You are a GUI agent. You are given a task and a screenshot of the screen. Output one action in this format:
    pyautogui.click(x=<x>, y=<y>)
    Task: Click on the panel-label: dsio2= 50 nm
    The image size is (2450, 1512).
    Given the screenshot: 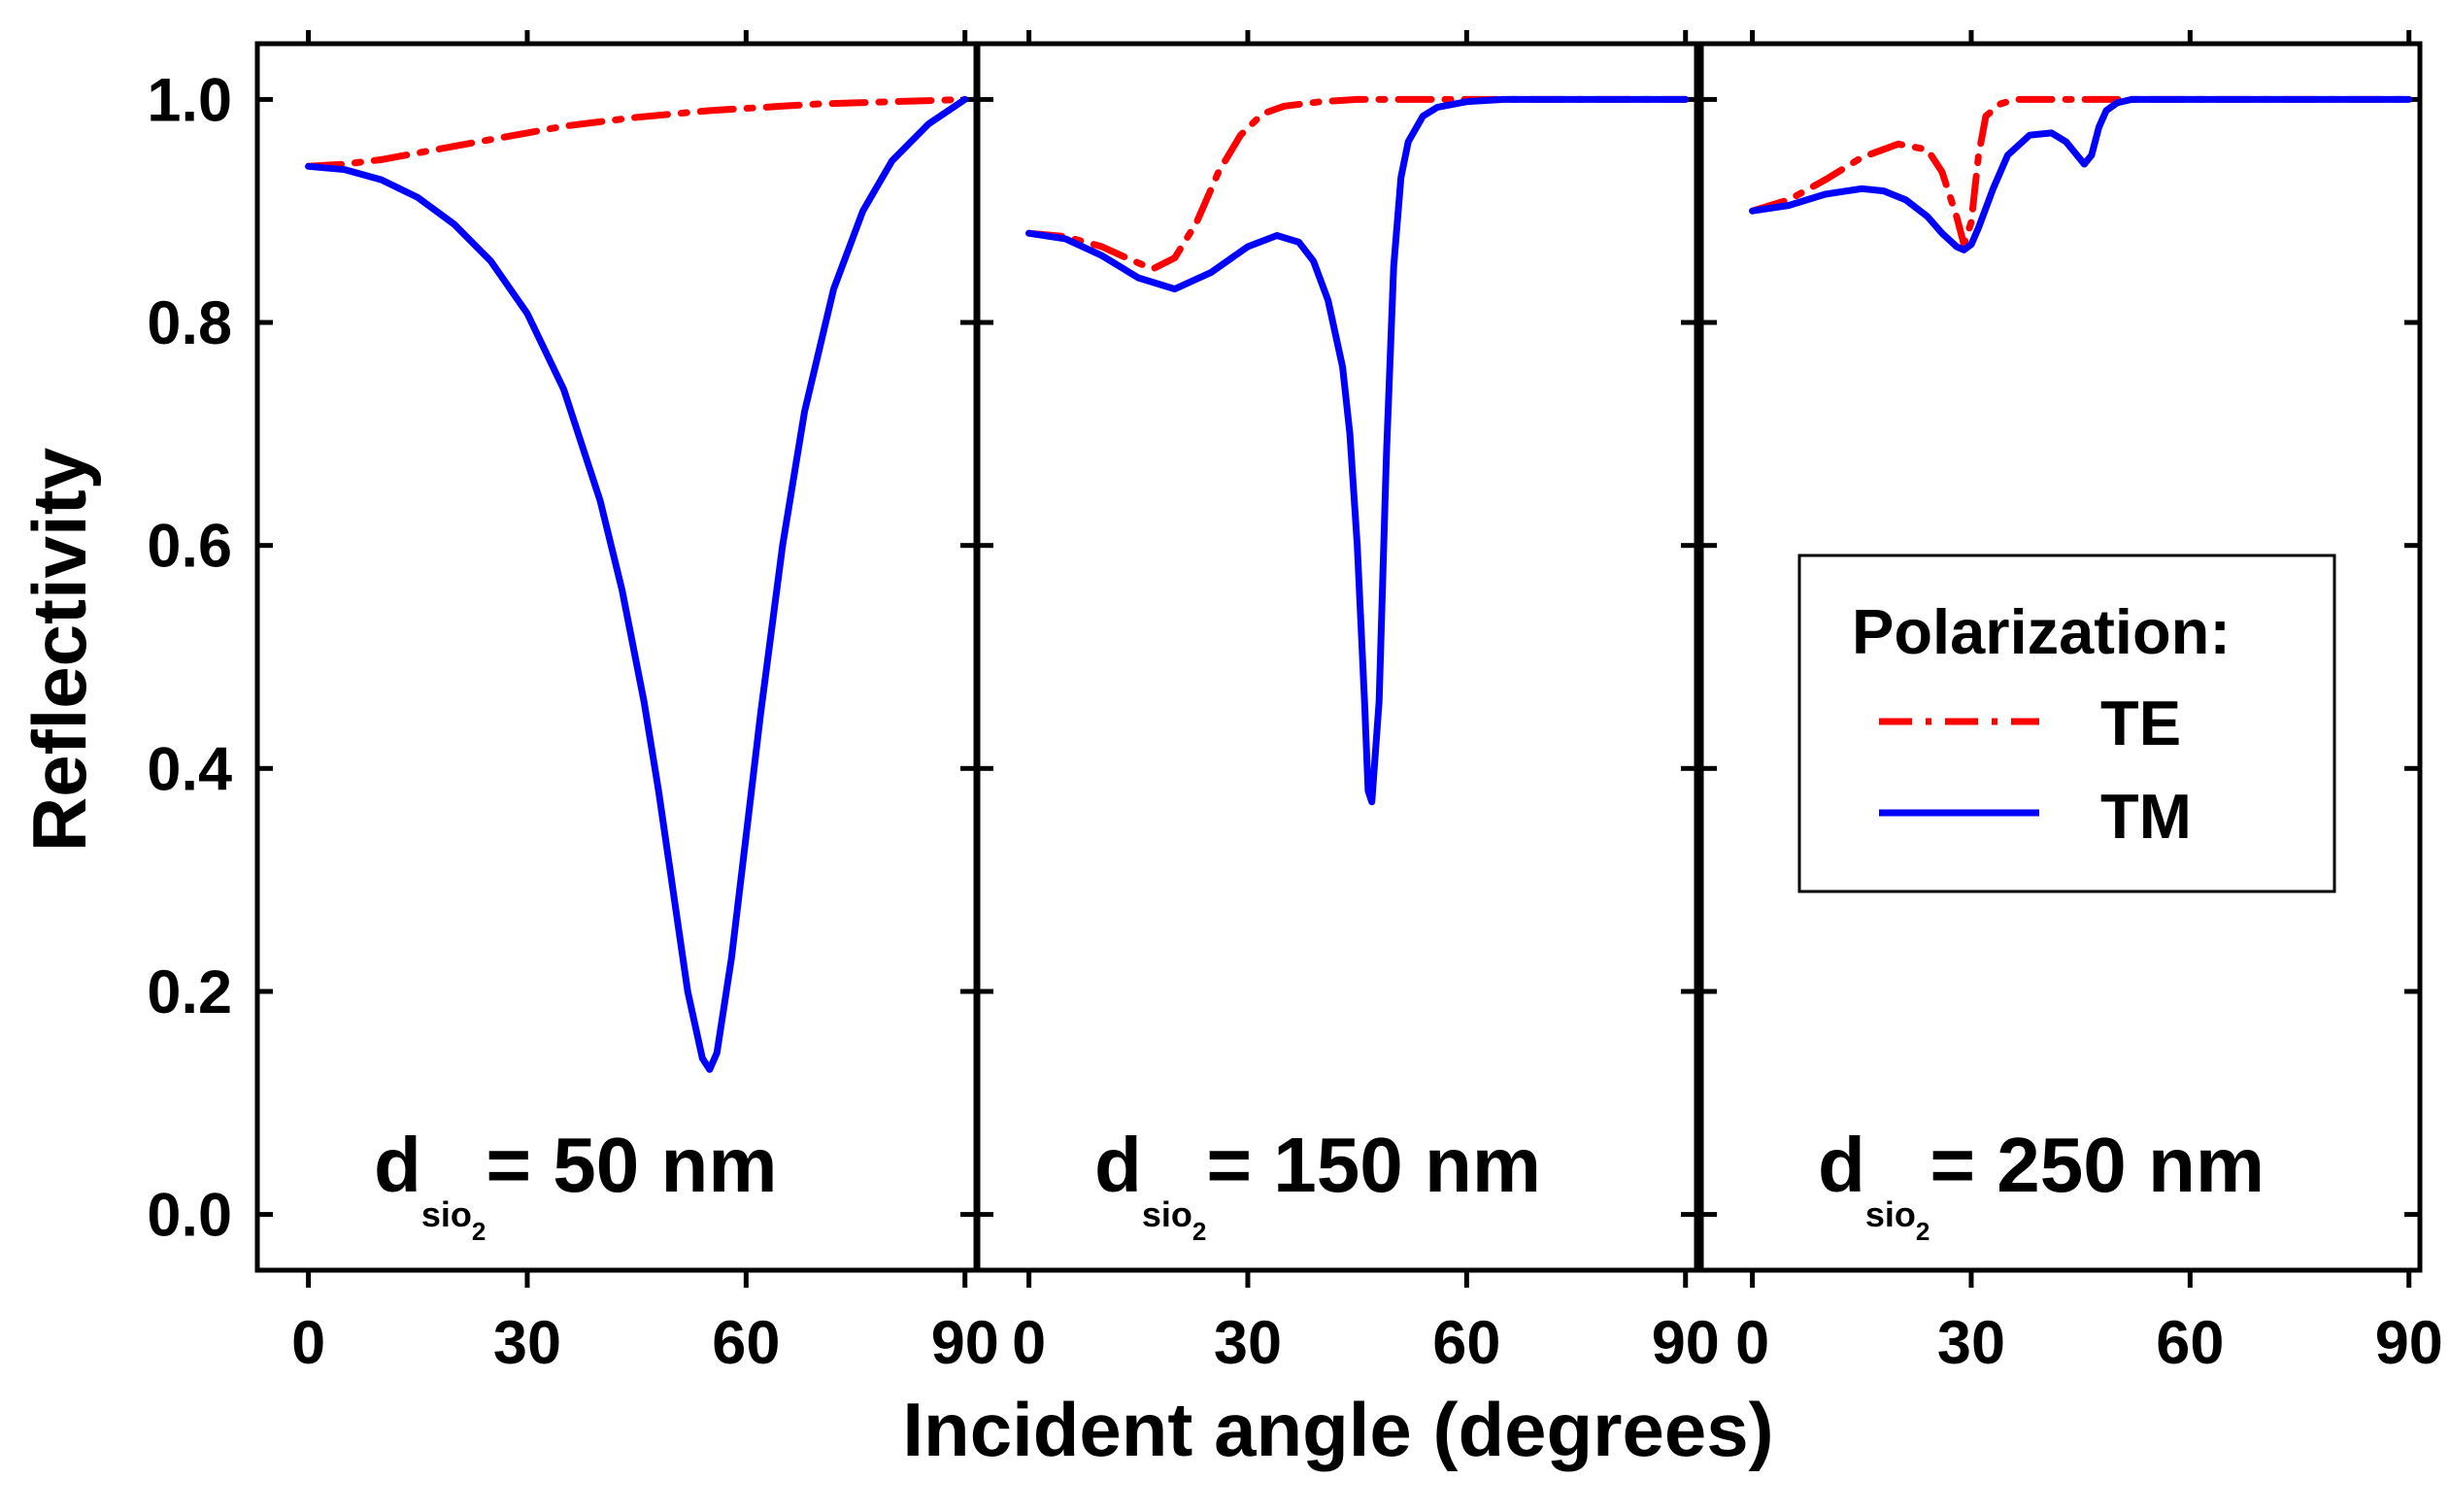 What is the action you would take?
    pyautogui.click(x=576, y=1184)
    